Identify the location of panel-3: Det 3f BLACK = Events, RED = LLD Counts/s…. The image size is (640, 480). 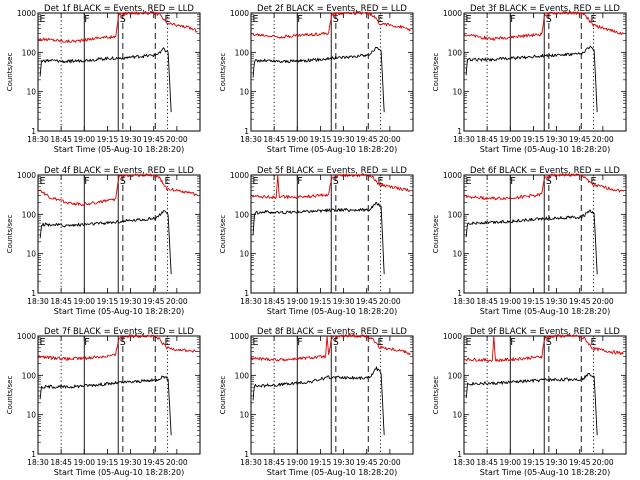
(529, 79).